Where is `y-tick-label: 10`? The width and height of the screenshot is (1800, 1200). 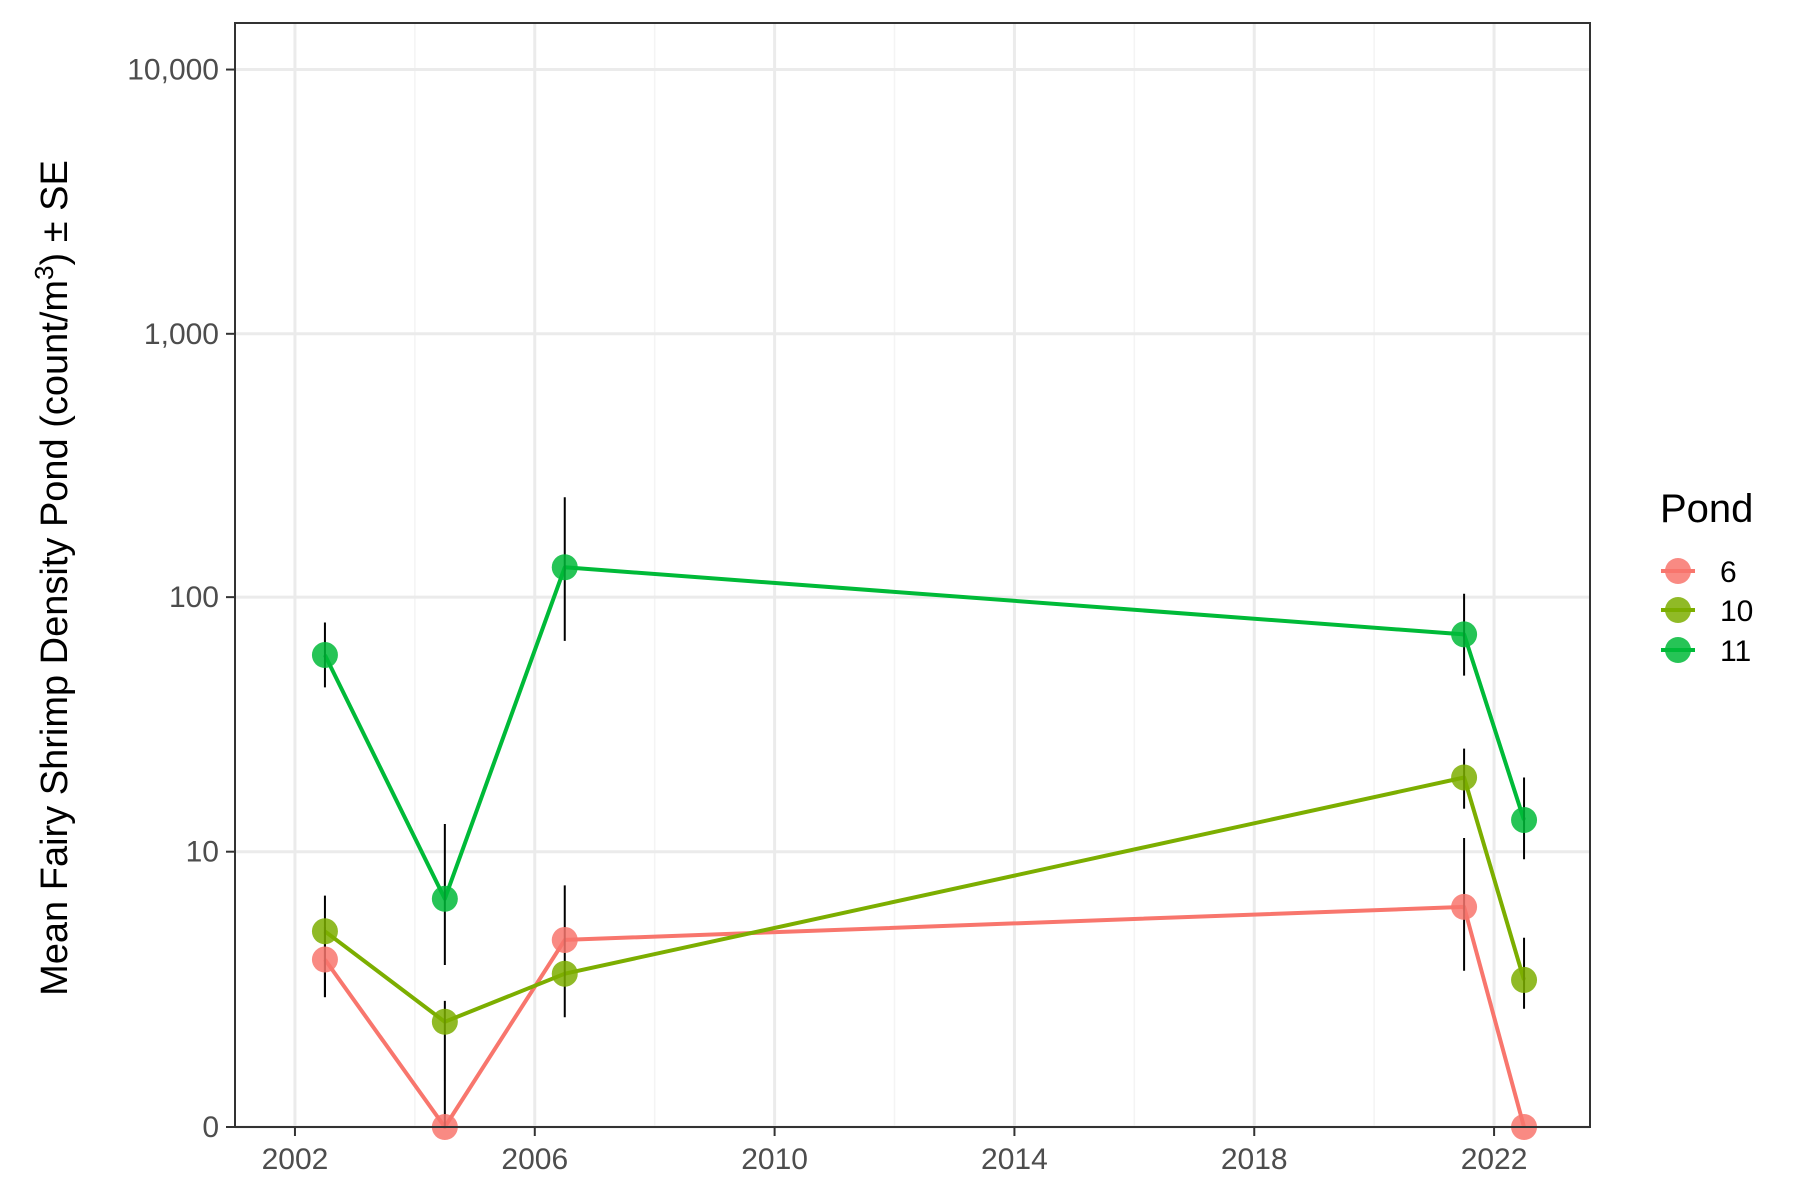 y-tick-label: 10 is located at coordinates (202, 852).